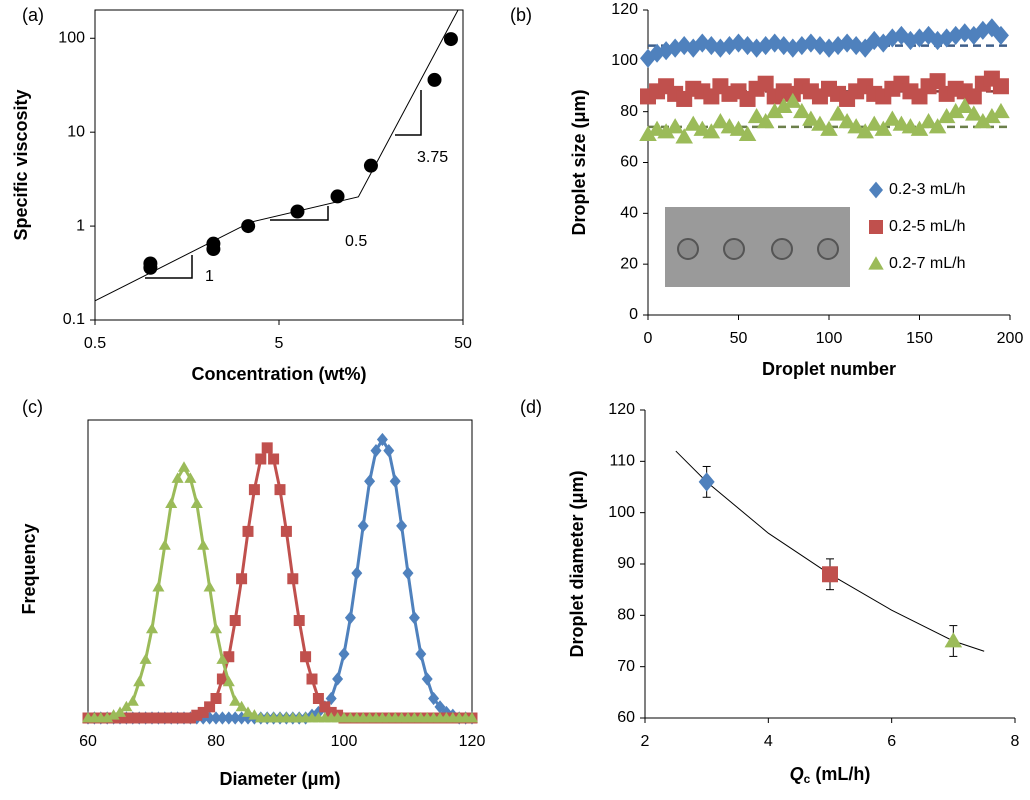  What do you see at coordinates (648, 338) in the screenshot?
I see `x-tick-label: 0` at bounding box center [648, 338].